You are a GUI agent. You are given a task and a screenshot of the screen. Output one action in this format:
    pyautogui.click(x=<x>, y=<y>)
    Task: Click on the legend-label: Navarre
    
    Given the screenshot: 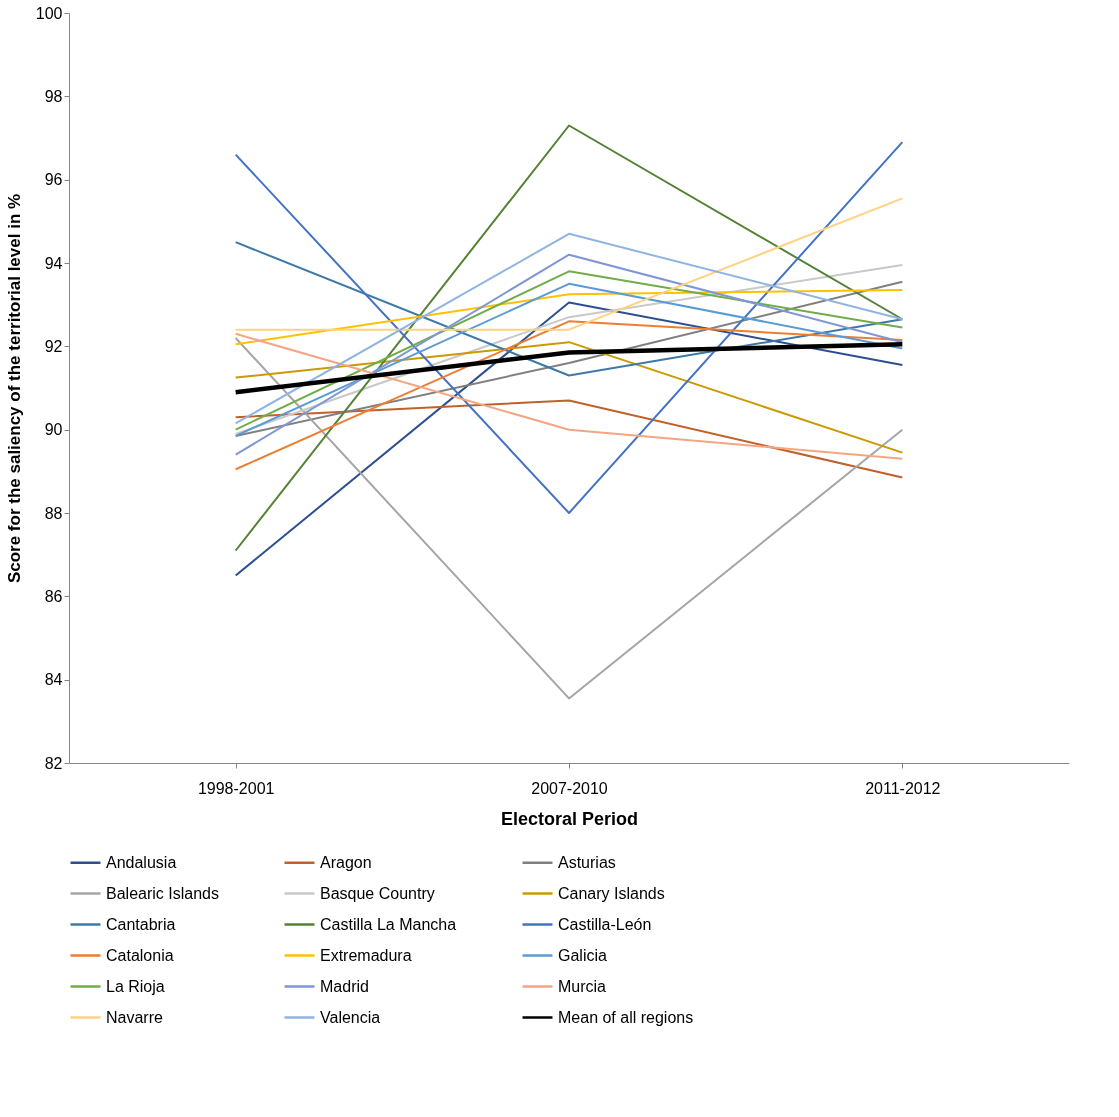 What is the action you would take?
    pyautogui.click(x=135, y=1017)
    